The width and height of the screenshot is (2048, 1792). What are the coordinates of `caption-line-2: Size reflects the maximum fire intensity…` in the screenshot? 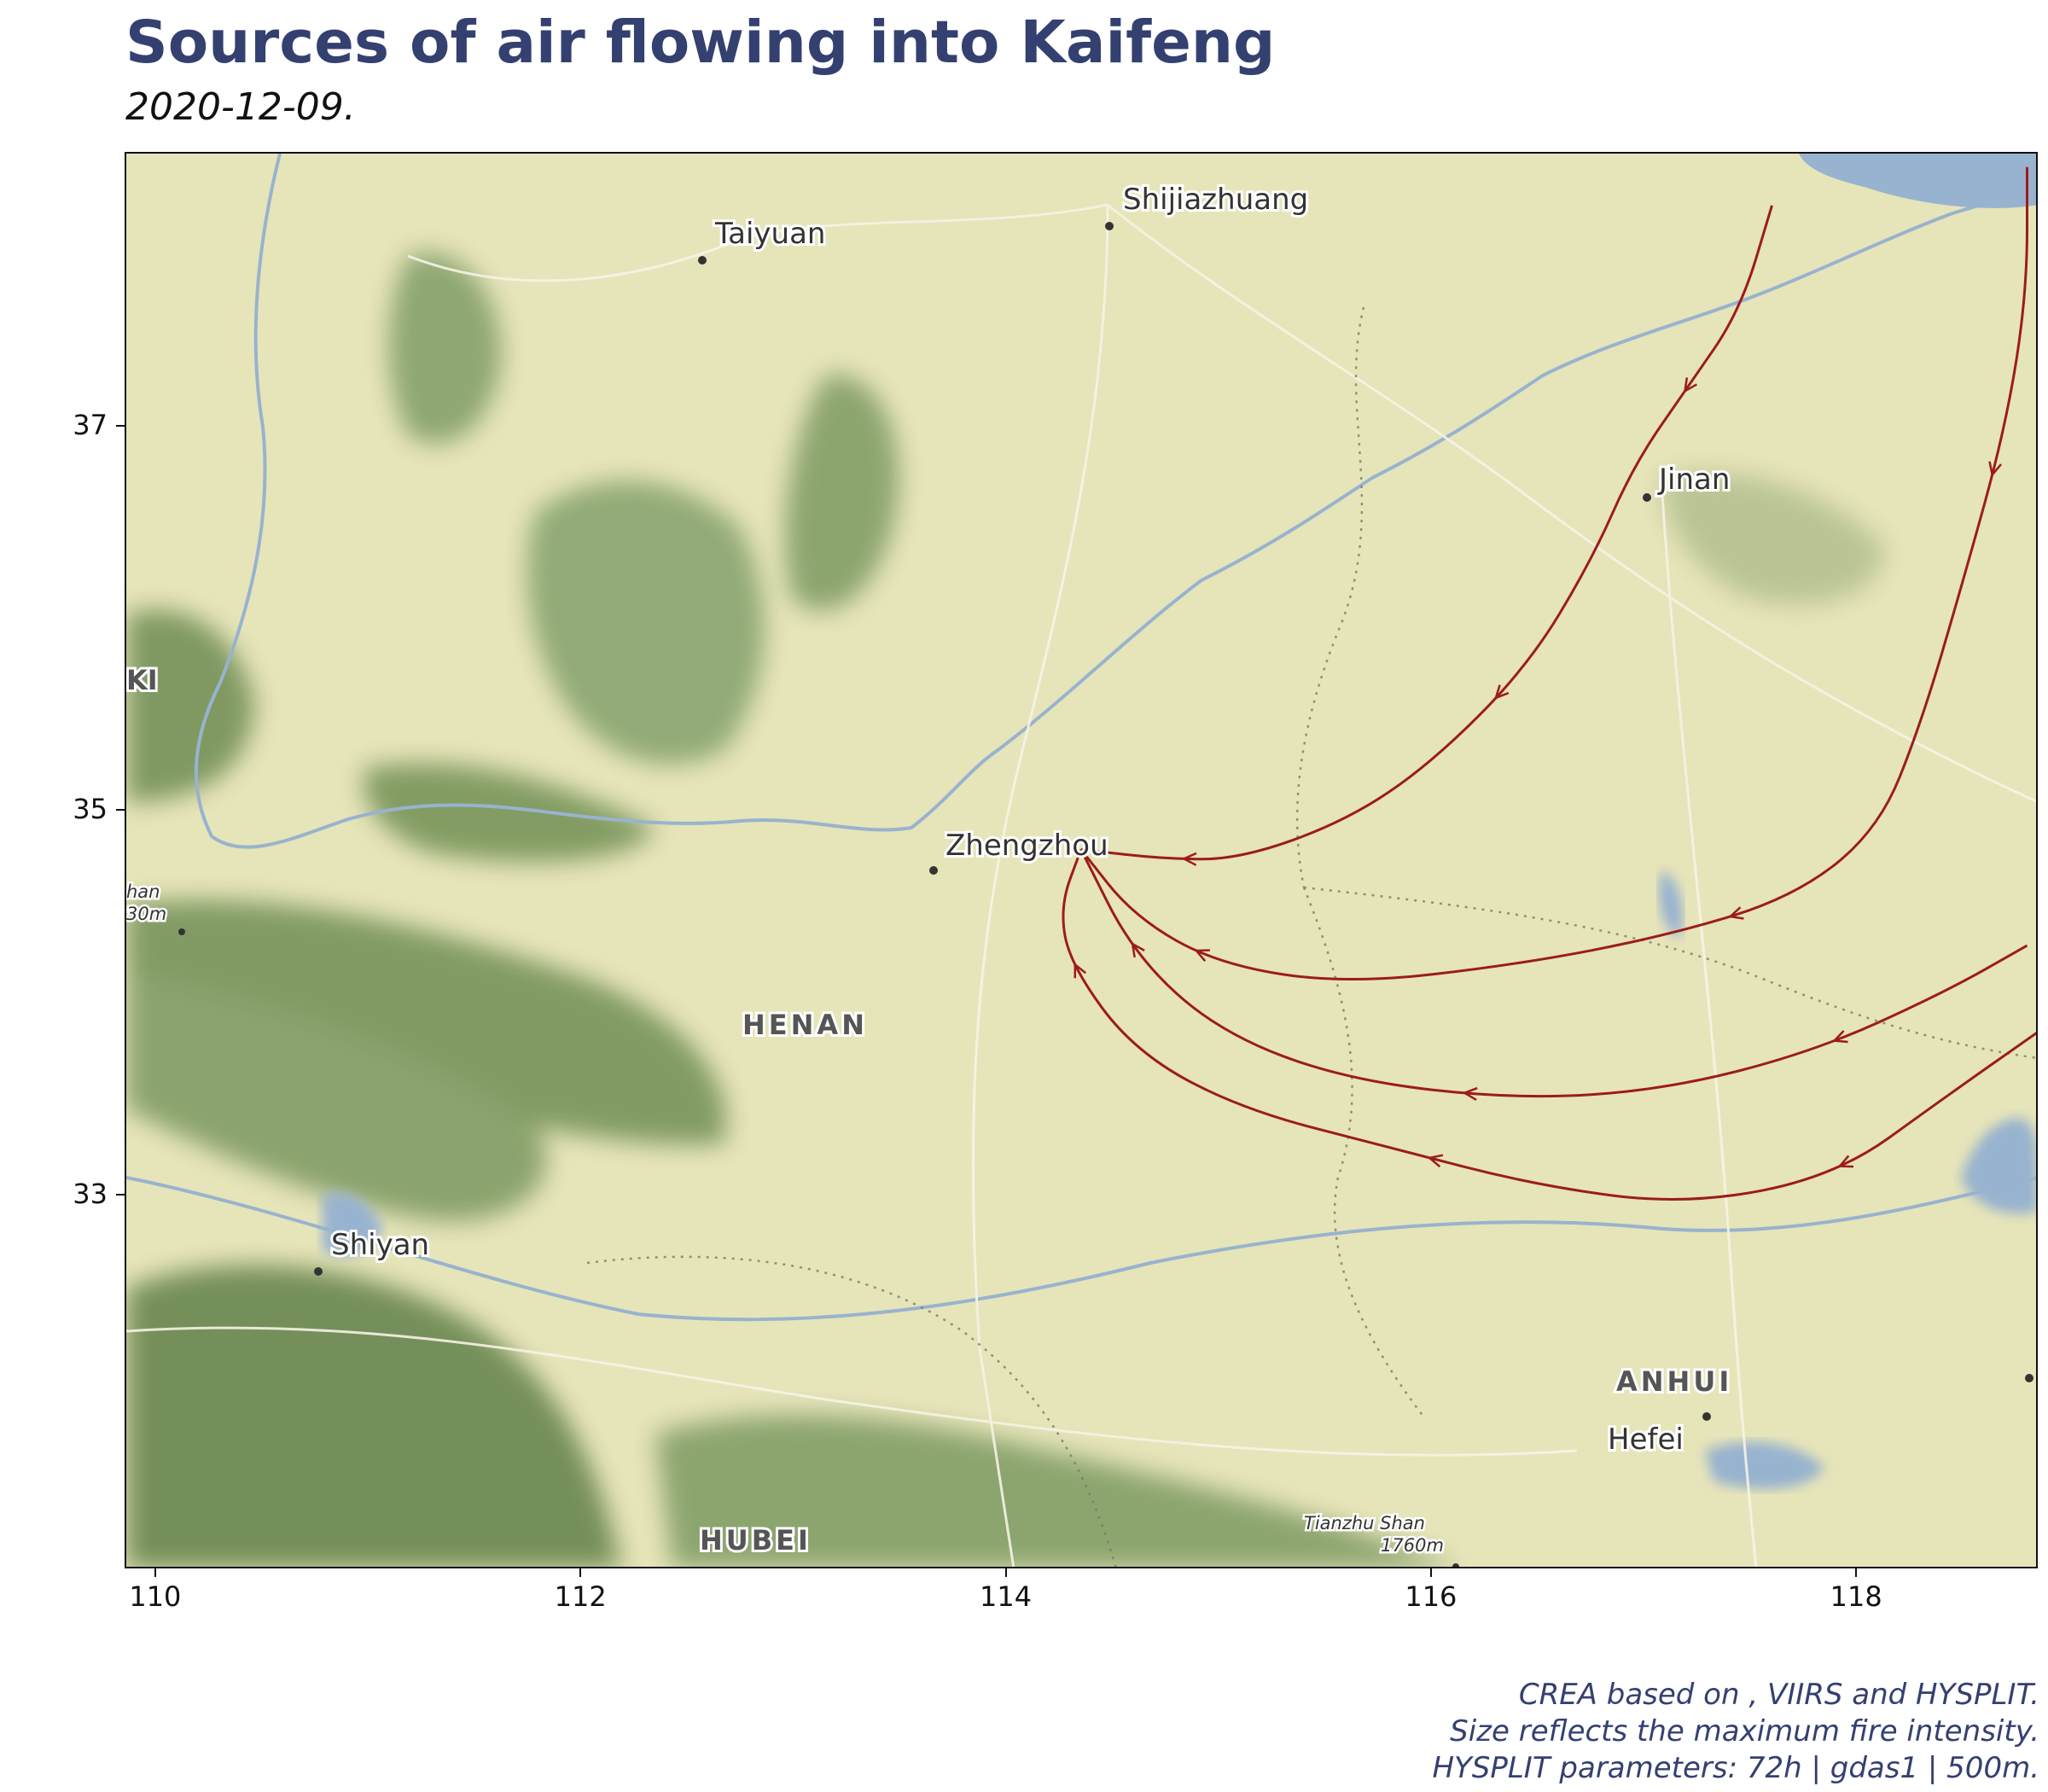 It's located at (1744, 1731).